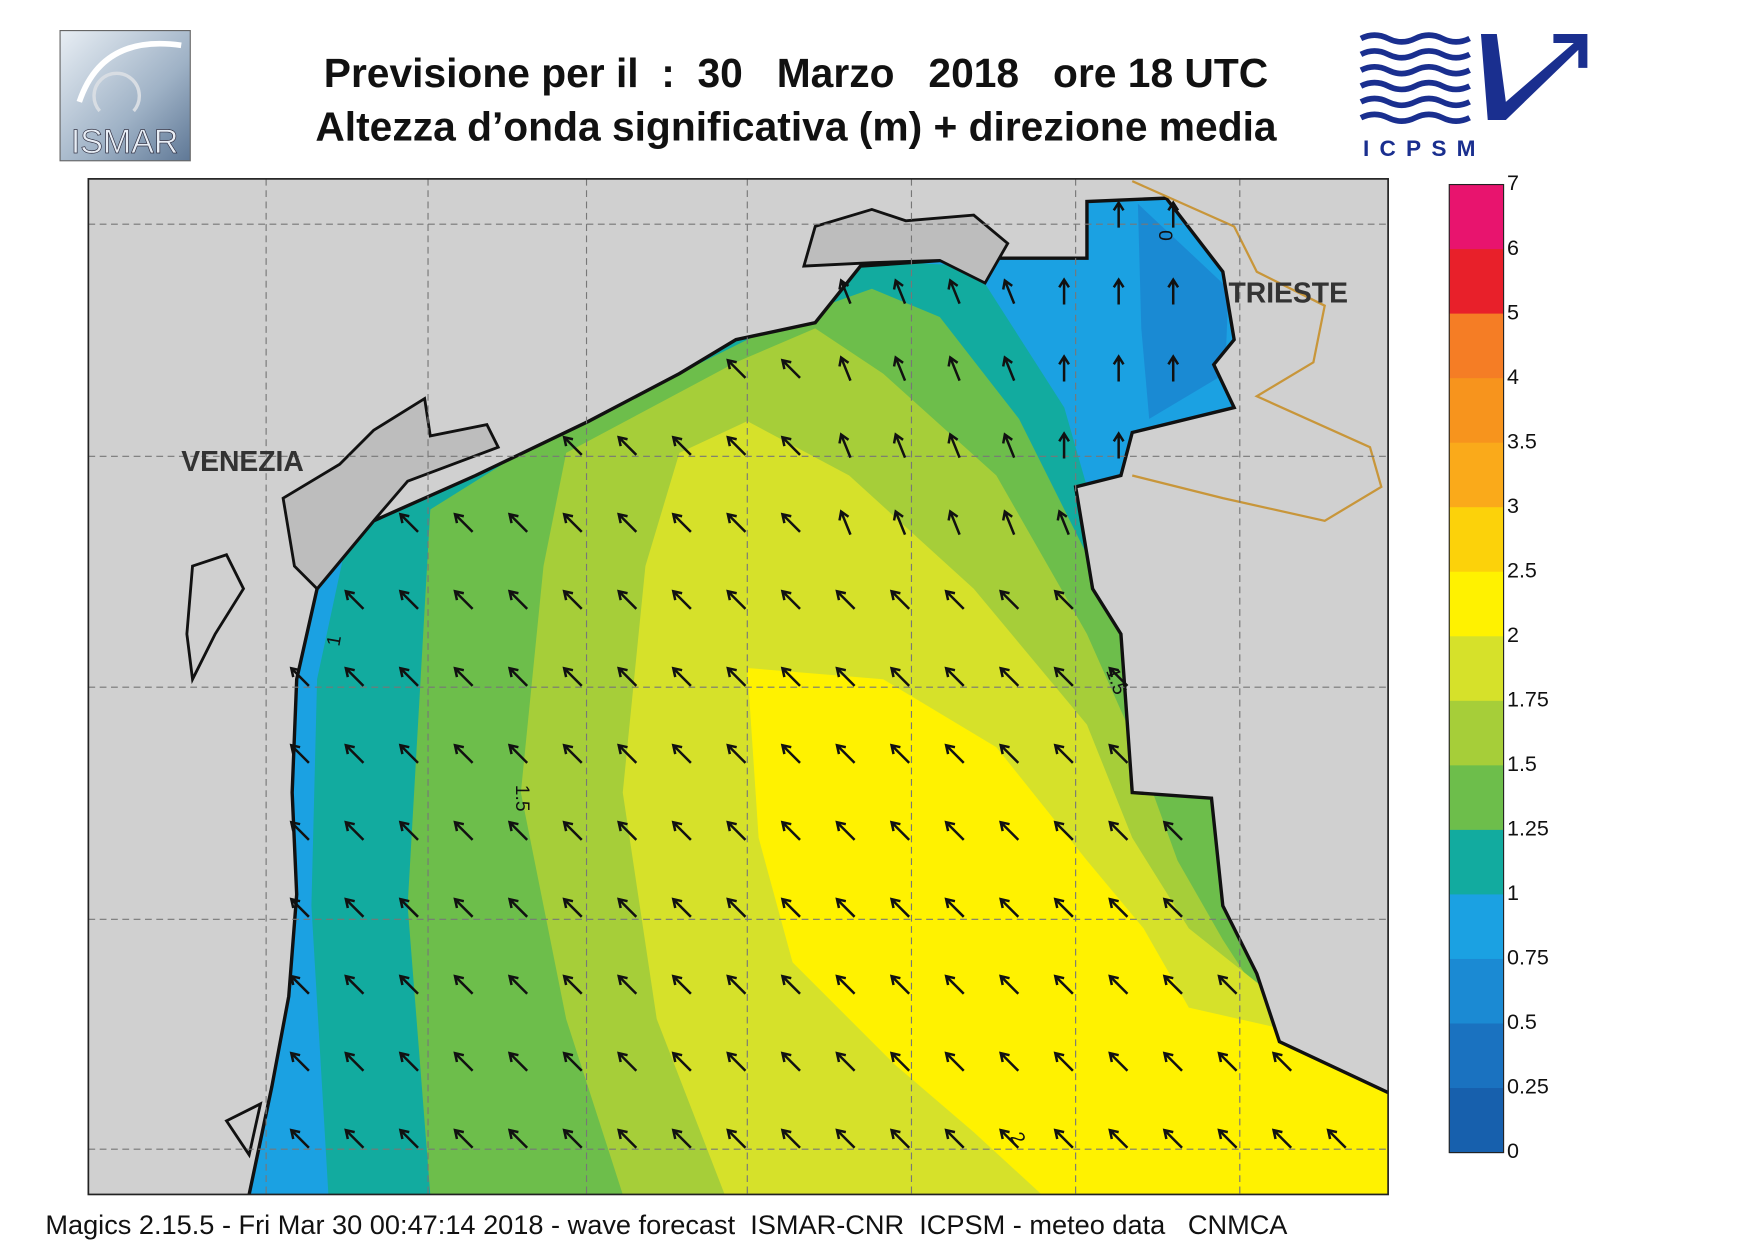 This screenshot has height=1242, width=1755. I want to click on contour-label: 1, so click(335, 641).